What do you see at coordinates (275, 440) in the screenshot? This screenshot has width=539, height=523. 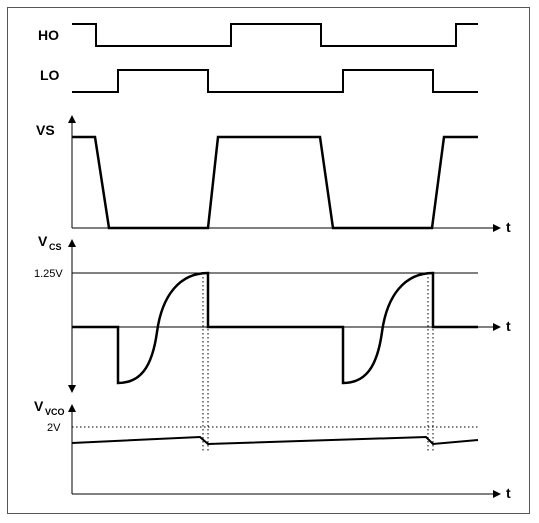 I see `vvco-waveform` at bounding box center [275, 440].